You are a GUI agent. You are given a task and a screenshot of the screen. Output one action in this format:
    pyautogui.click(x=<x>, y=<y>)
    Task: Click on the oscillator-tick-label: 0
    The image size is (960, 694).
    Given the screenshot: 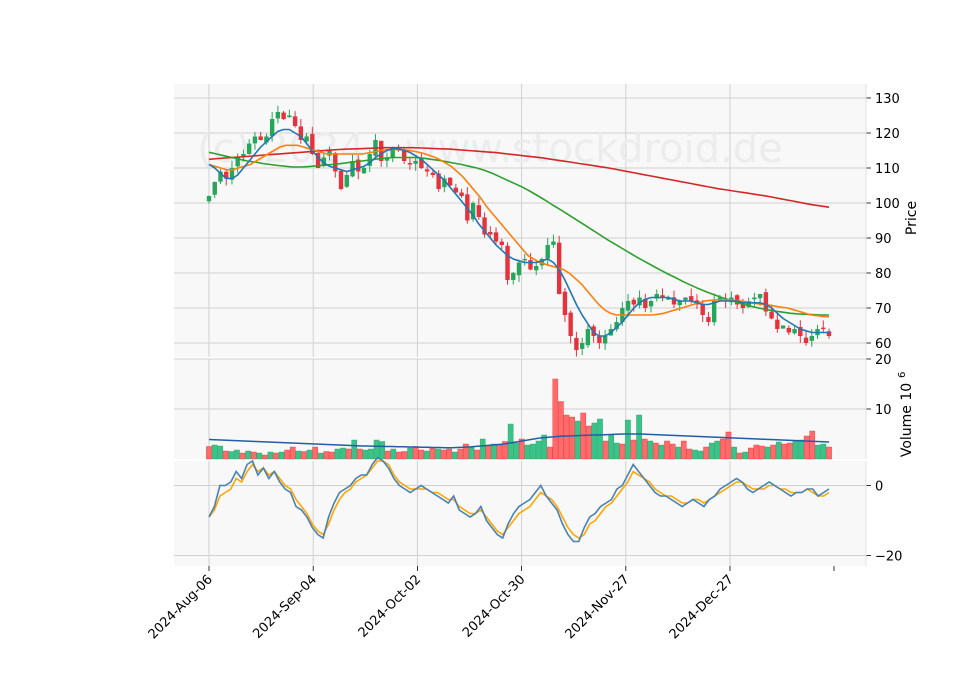 What is the action you would take?
    pyautogui.click(x=879, y=487)
    